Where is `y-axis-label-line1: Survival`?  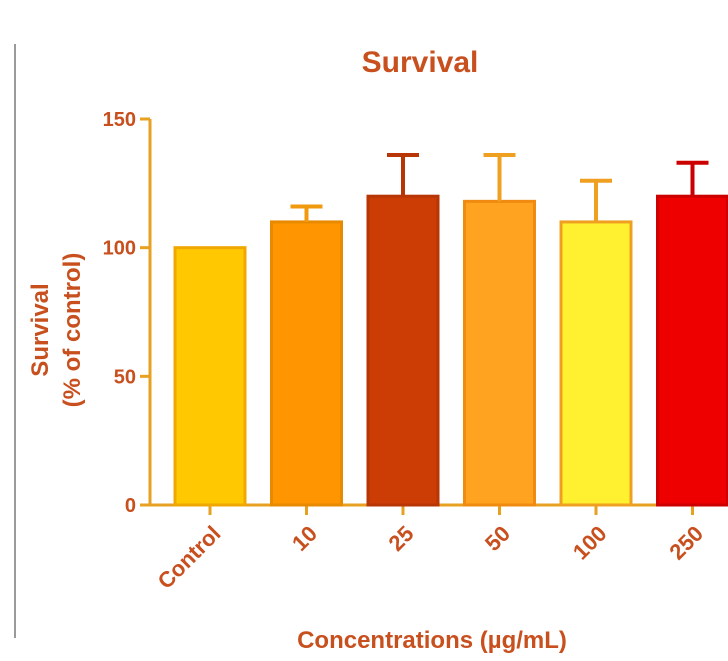
y-axis-label-line1: Survival is located at coordinates (40, 329).